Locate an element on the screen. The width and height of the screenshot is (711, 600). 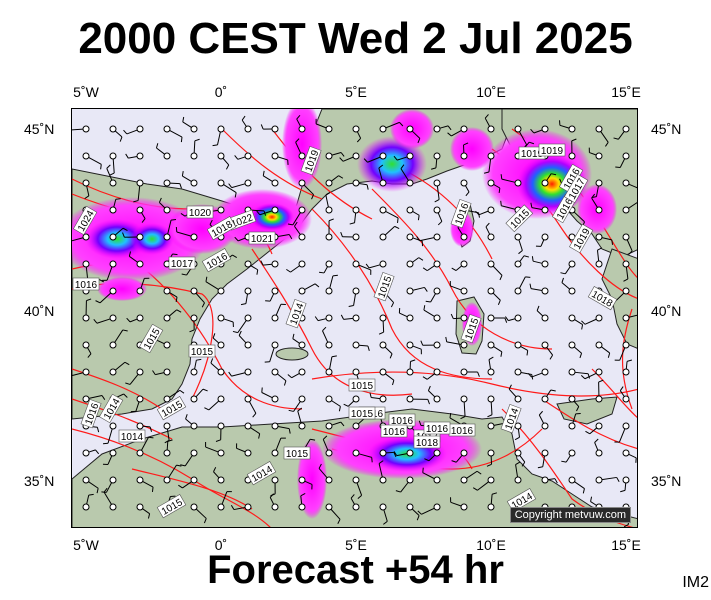
isobar-label: 1014 is located at coordinates (132, 436).